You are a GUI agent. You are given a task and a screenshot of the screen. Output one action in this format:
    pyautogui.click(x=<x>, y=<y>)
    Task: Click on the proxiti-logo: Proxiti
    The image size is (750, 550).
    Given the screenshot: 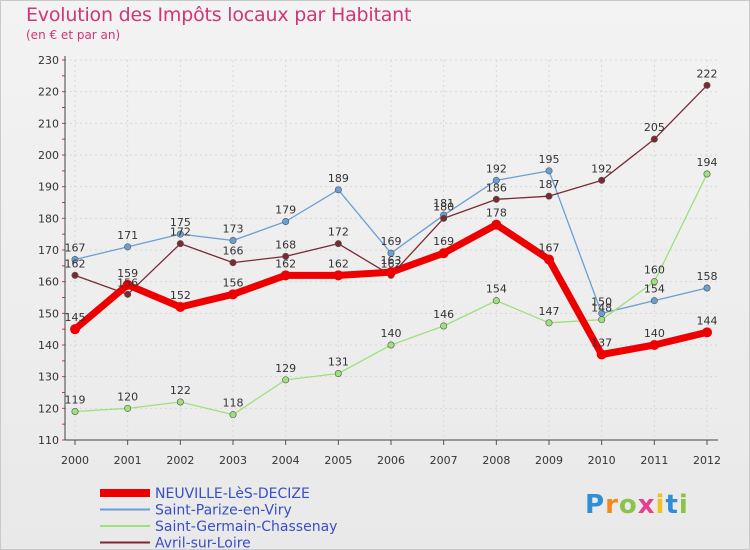 What is the action you would take?
    pyautogui.click(x=637, y=505)
    